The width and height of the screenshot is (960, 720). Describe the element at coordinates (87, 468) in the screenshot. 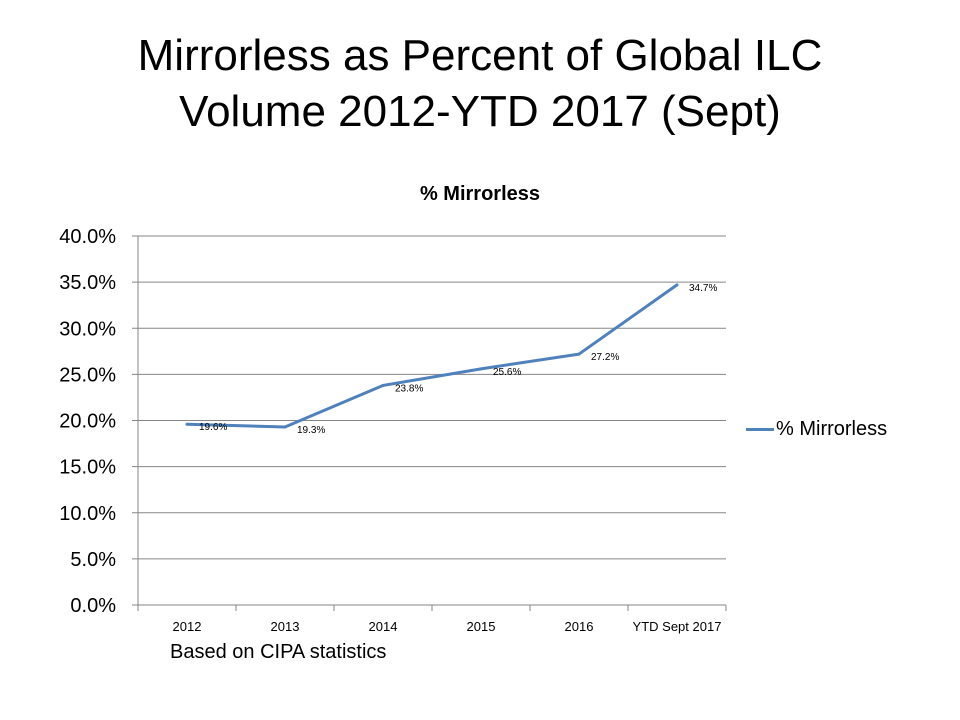

I see `y-tick-label: 15.0%` at that location.